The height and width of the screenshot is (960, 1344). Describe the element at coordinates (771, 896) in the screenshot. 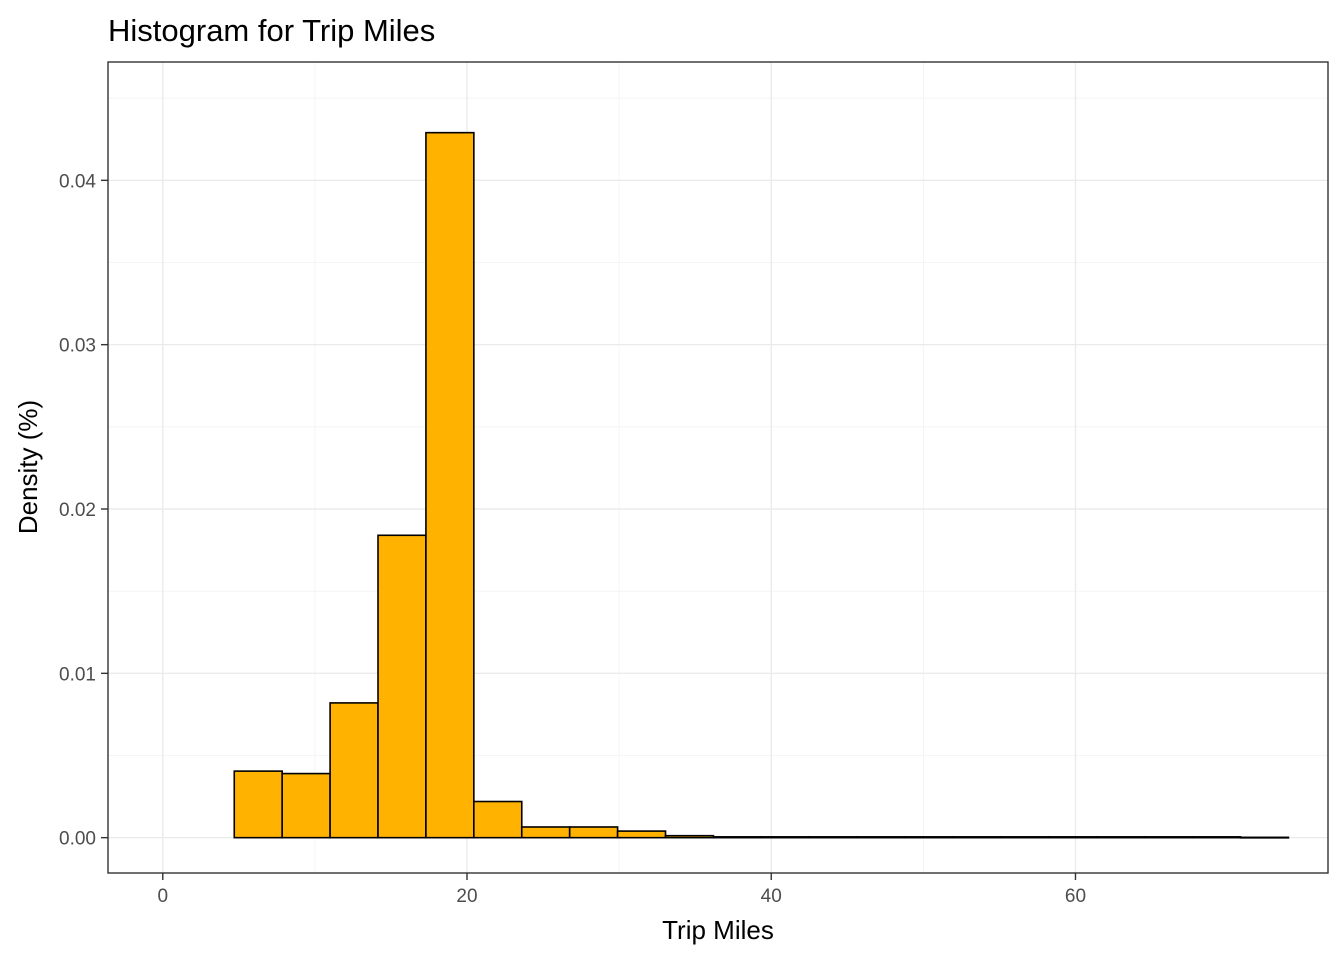

I see `x-tick-label: 40` at that location.